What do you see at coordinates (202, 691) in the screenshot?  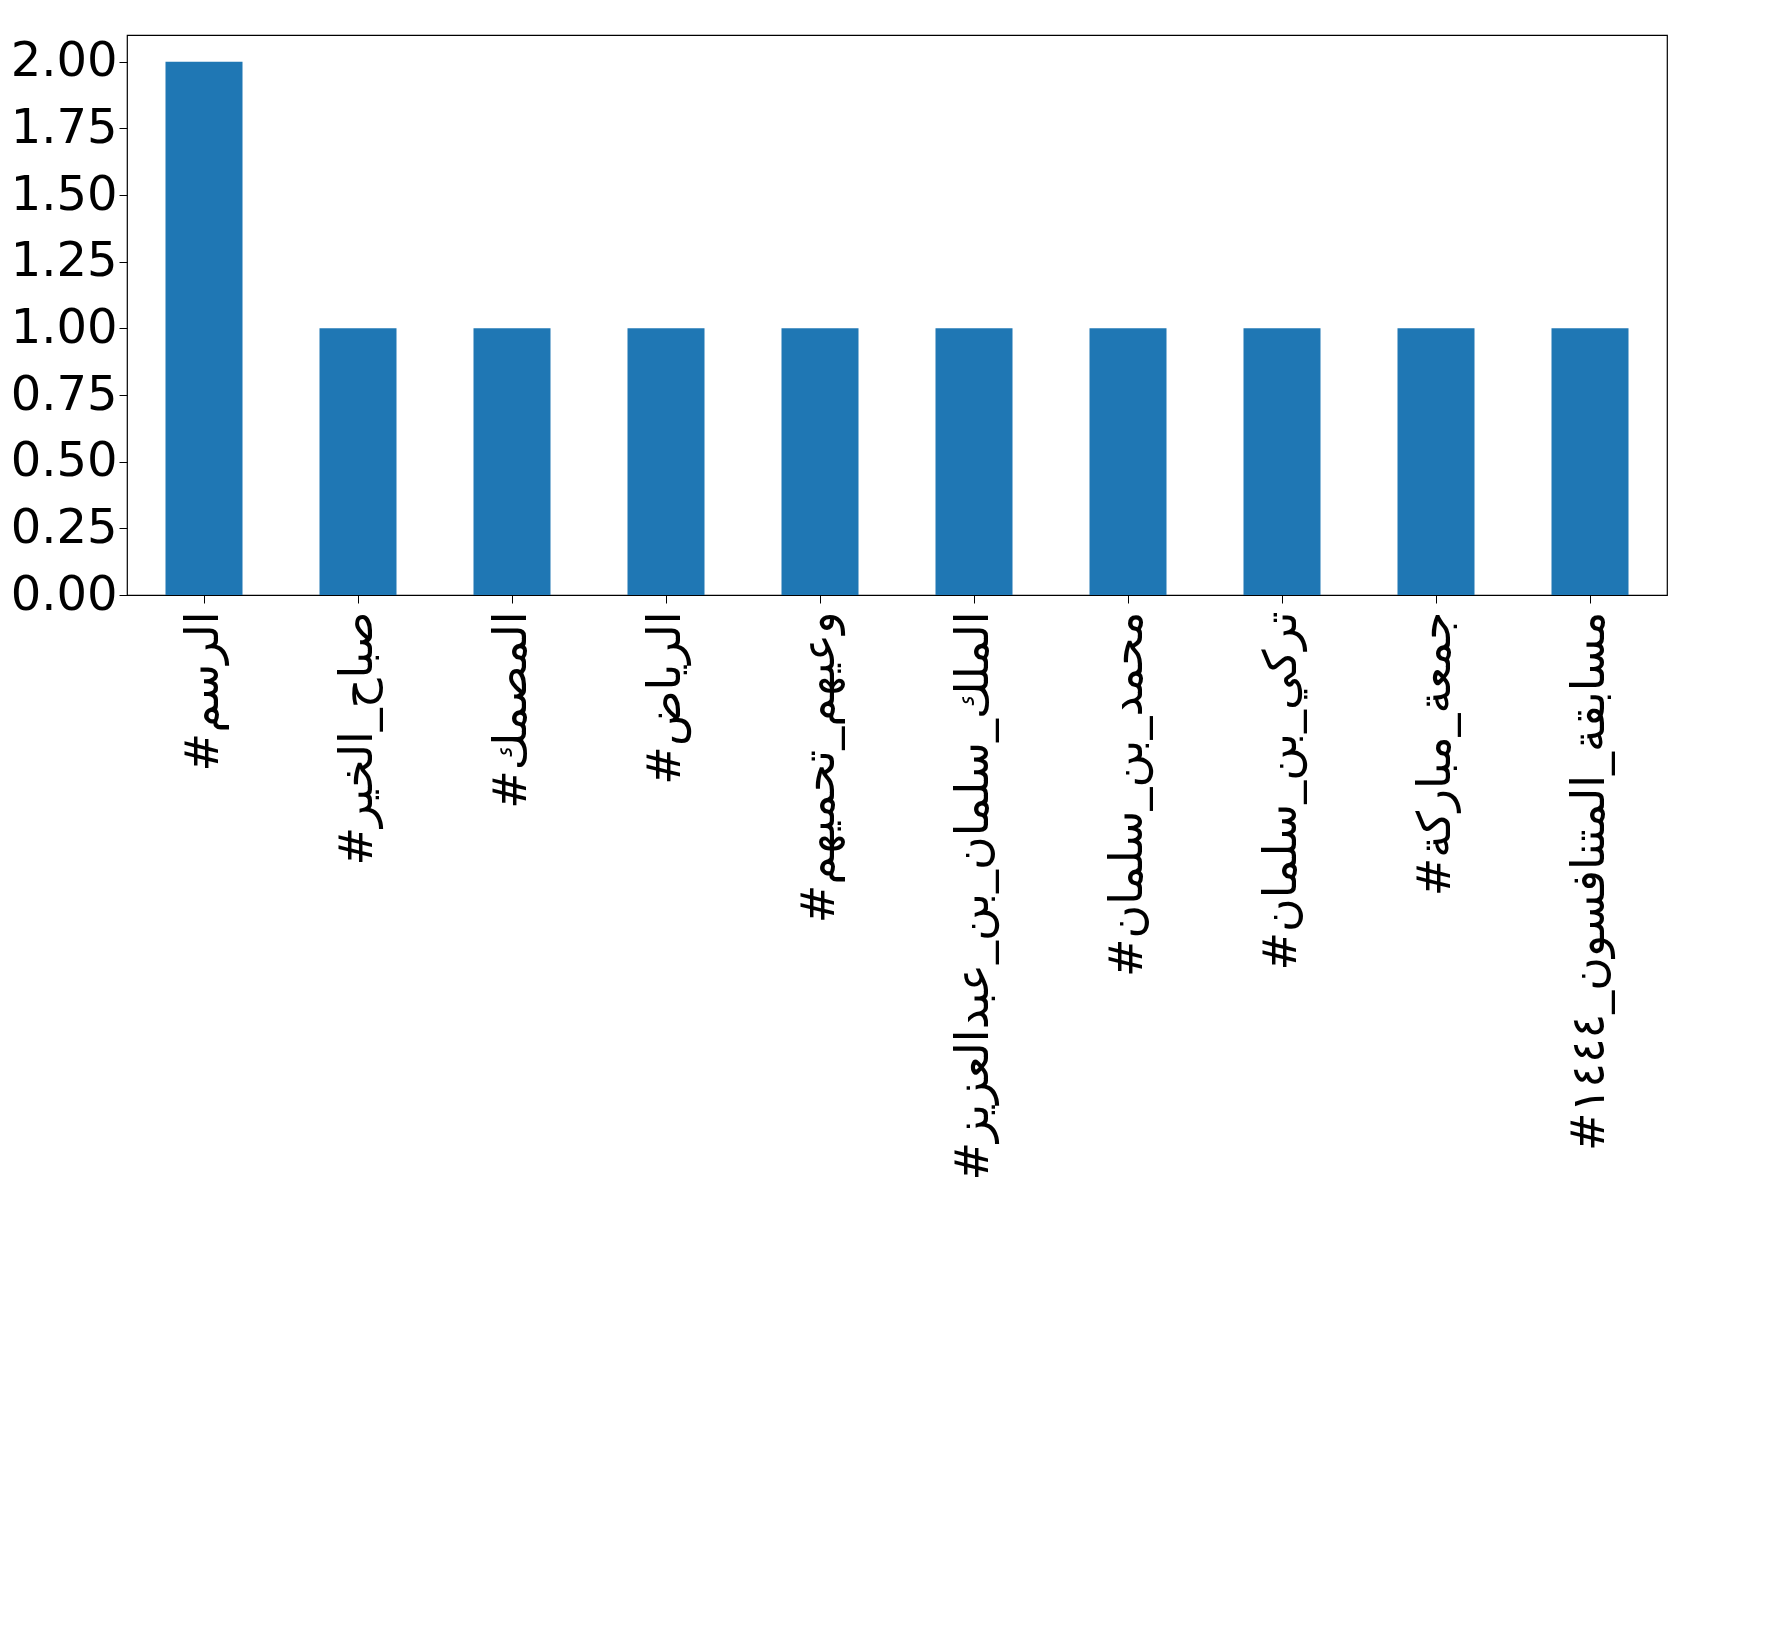 I see `x-tick-label: #الرسم` at bounding box center [202, 691].